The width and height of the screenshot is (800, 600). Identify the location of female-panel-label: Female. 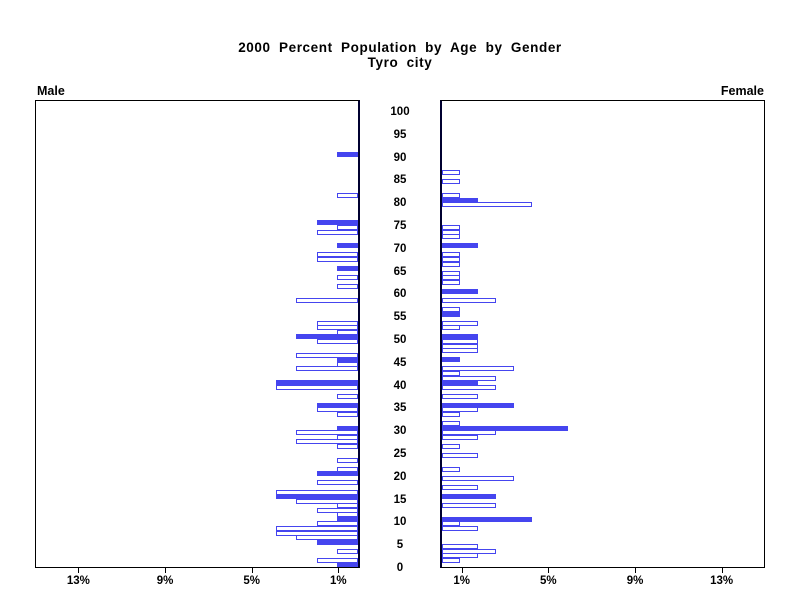
(742, 91).